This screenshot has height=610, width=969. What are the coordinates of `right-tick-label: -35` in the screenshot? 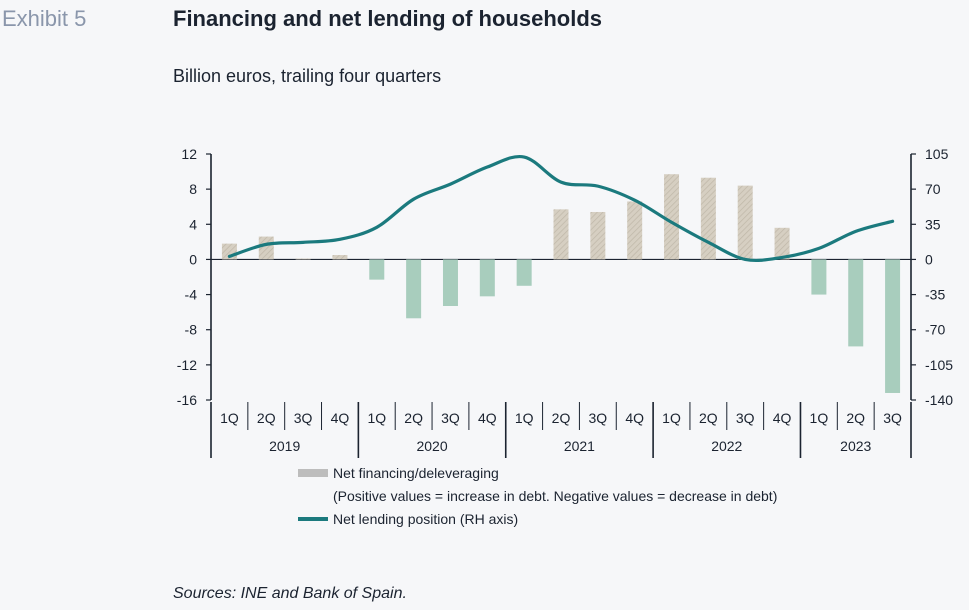 It's located at (935, 295).